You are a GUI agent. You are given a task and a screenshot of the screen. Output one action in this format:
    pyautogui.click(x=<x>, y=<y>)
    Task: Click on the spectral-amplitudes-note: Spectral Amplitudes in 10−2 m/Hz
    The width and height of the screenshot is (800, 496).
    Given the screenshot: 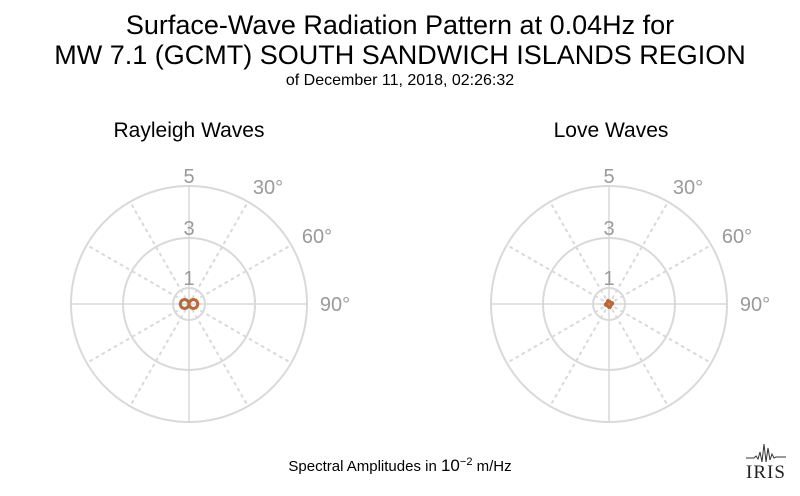 What is the action you would take?
    pyautogui.click(x=400, y=466)
    